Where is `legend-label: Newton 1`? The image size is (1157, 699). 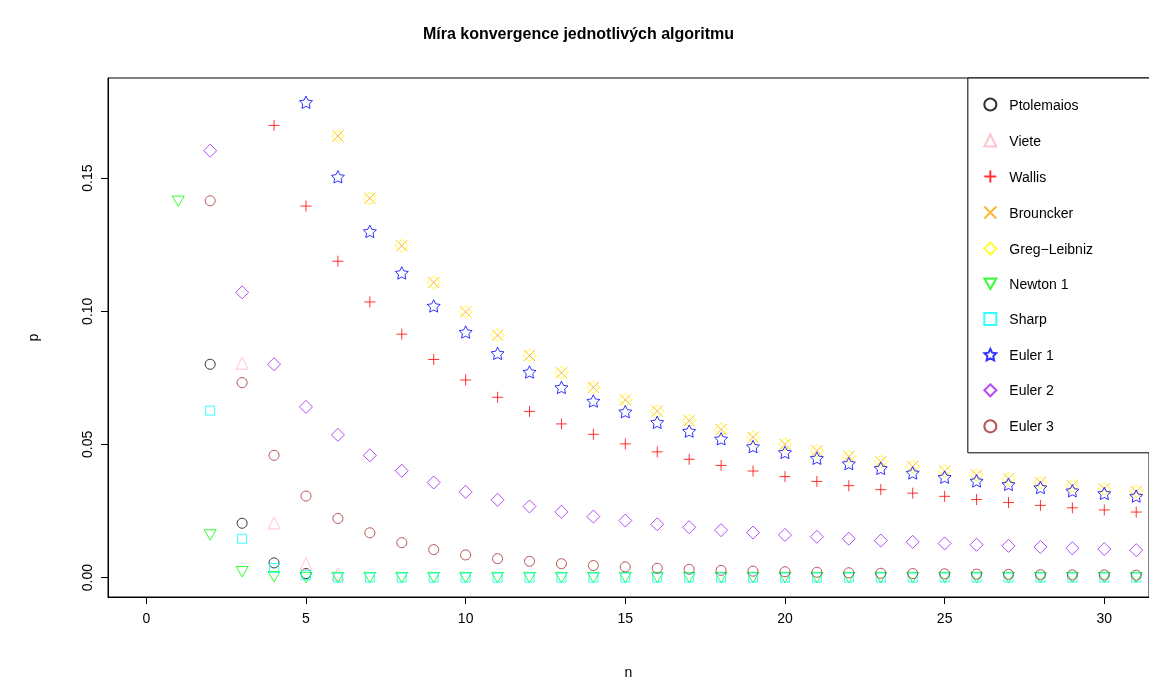
legend-label: Newton 1 is located at coordinates (1039, 283).